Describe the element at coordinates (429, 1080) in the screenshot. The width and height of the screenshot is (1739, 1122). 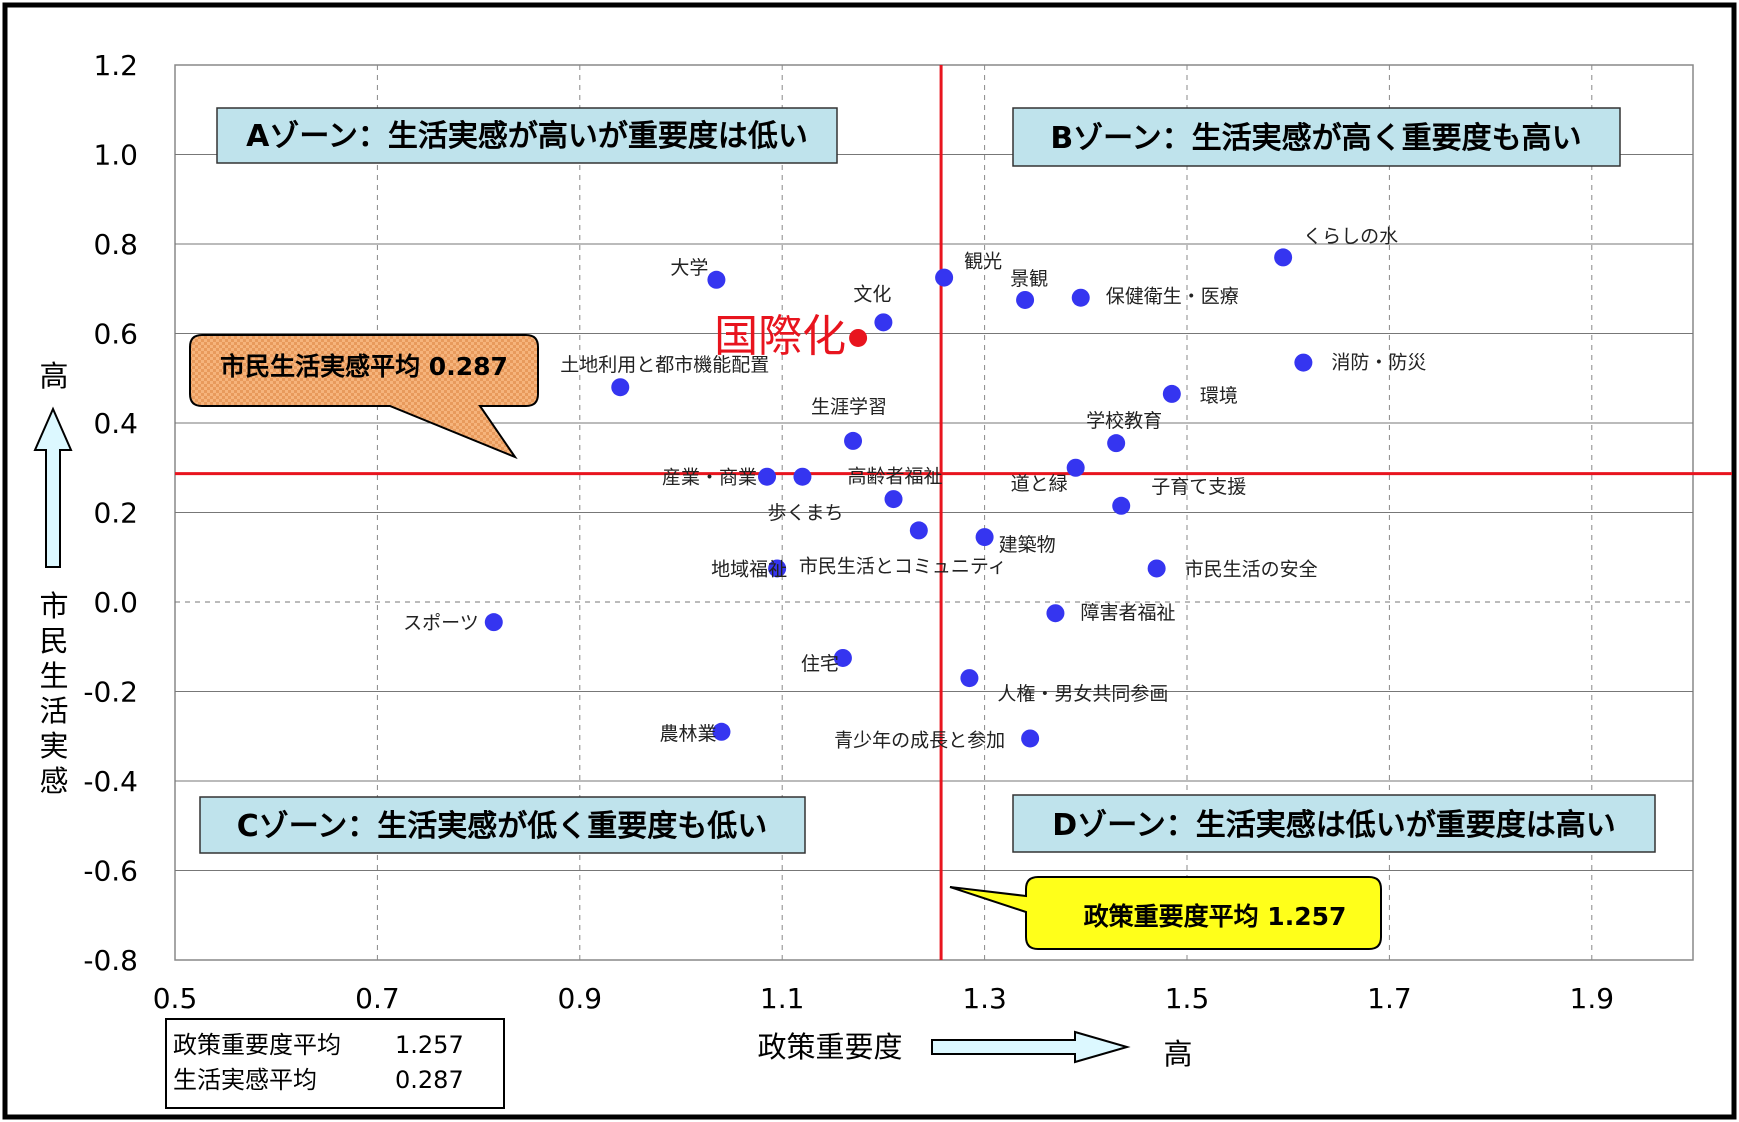
I see `summary-value-2: 0.287` at that location.